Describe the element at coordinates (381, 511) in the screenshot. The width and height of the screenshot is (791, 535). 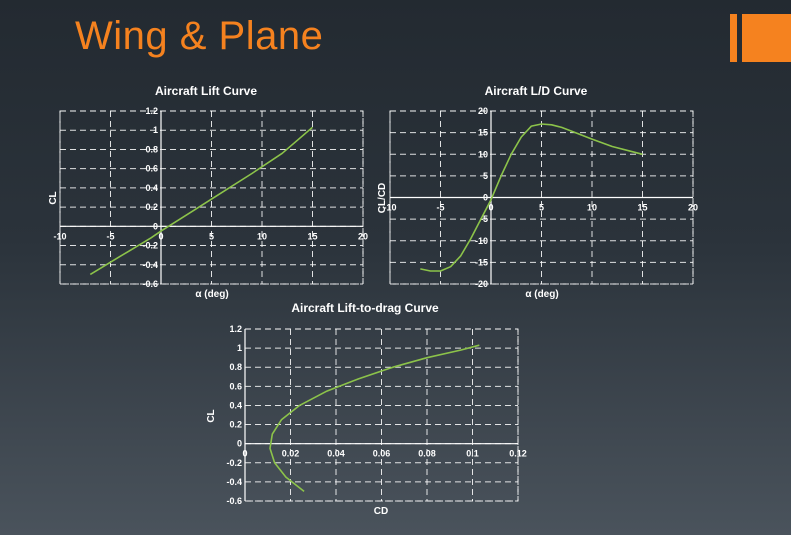
I see `x-axis-label: CD` at that location.